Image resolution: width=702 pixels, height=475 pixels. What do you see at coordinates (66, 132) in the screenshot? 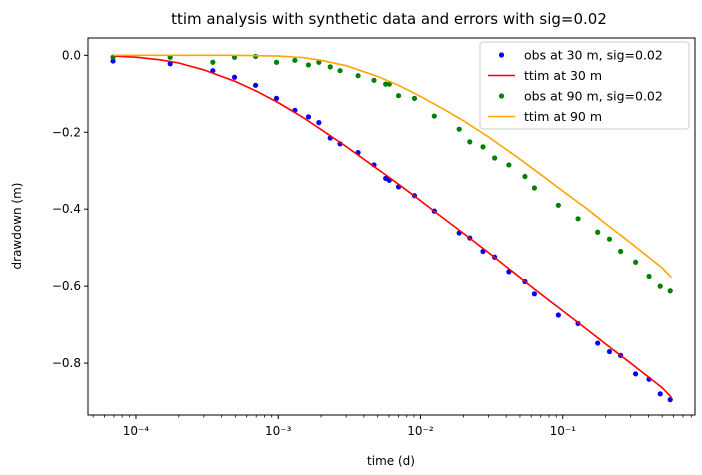
I see `y-tick-label: −0.2` at bounding box center [66, 132].